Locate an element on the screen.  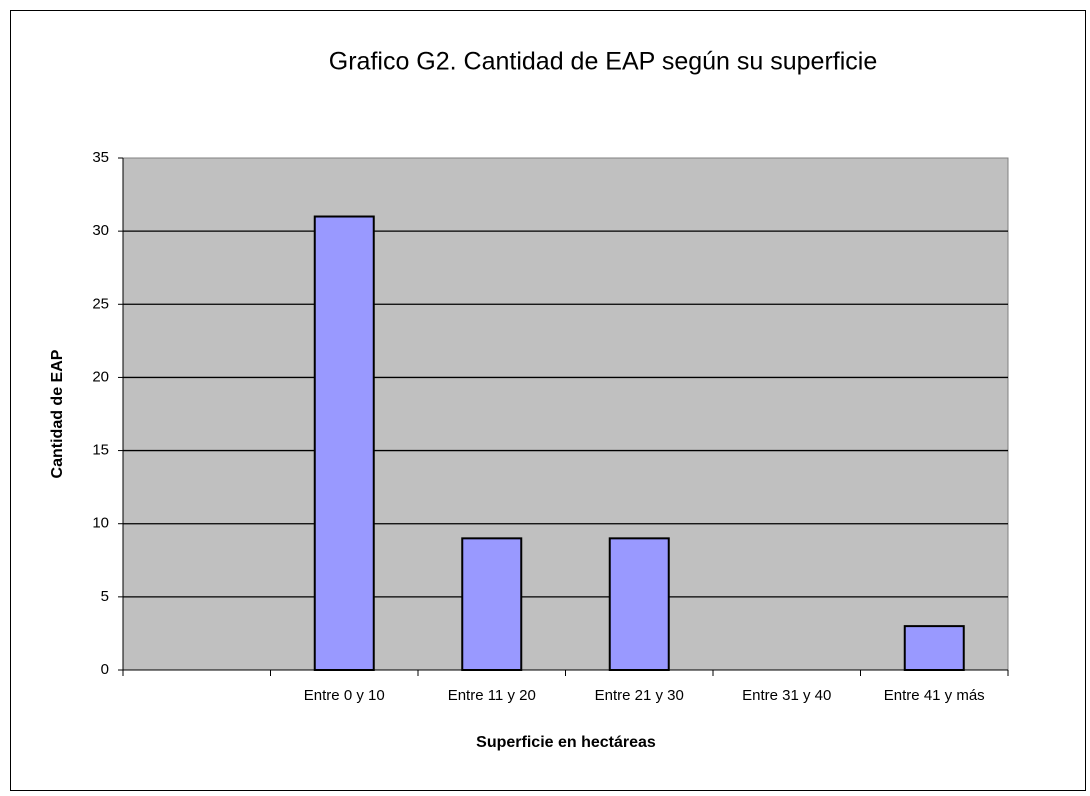
x-tick-label: Entre 21 y 30 is located at coordinates (639, 695).